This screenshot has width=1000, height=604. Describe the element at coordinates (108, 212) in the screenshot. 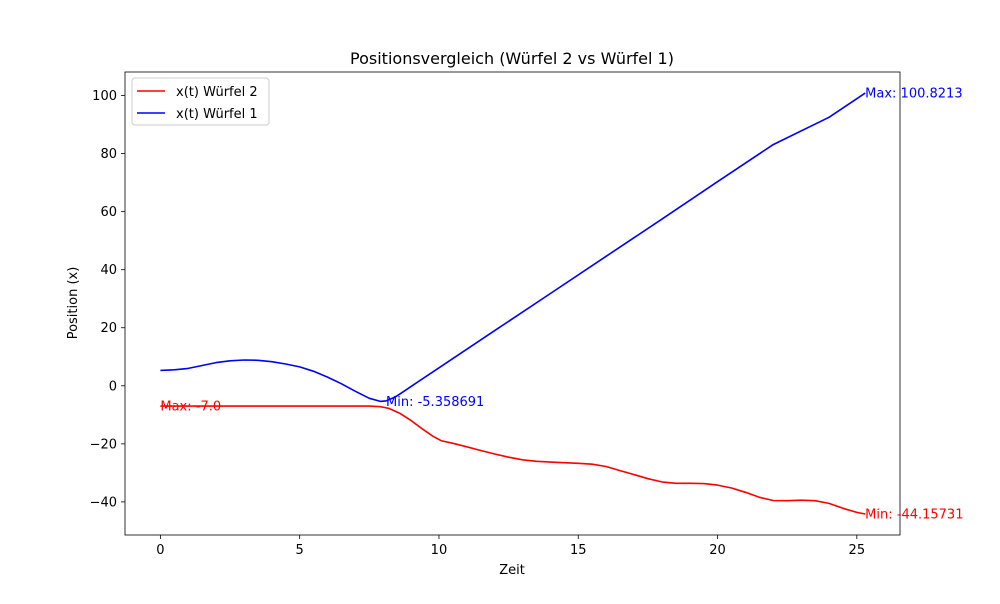

I see `y-tick-label: 60` at that location.